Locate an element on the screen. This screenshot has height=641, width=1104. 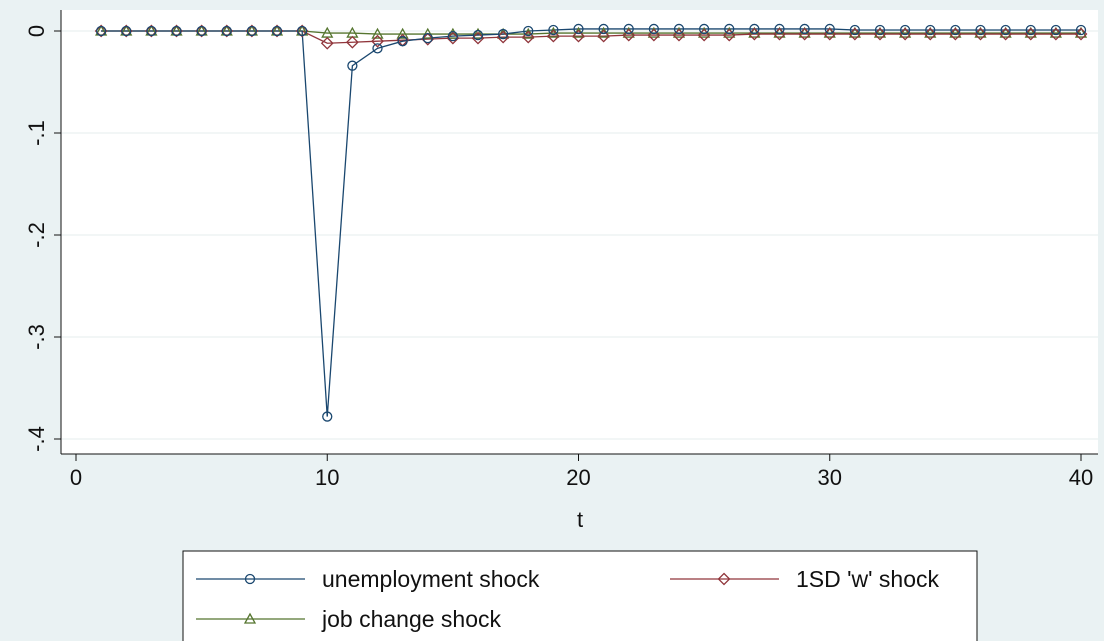
legend-label-3: job change shock is located at coordinates (411, 619).